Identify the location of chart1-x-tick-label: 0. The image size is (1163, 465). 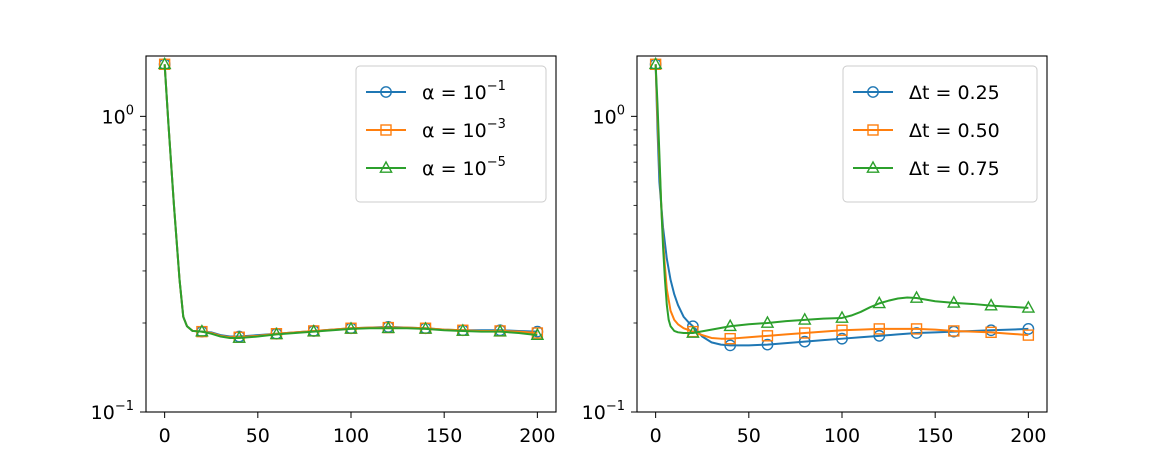
(656, 436).